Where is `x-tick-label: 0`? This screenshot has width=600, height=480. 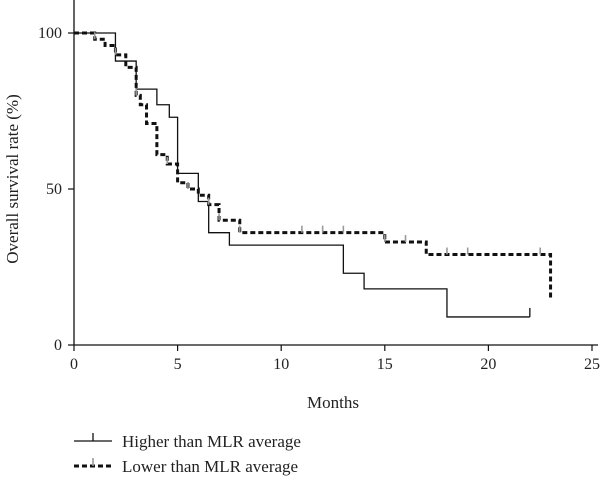 x-tick-label: 0 is located at coordinates (74, 364).